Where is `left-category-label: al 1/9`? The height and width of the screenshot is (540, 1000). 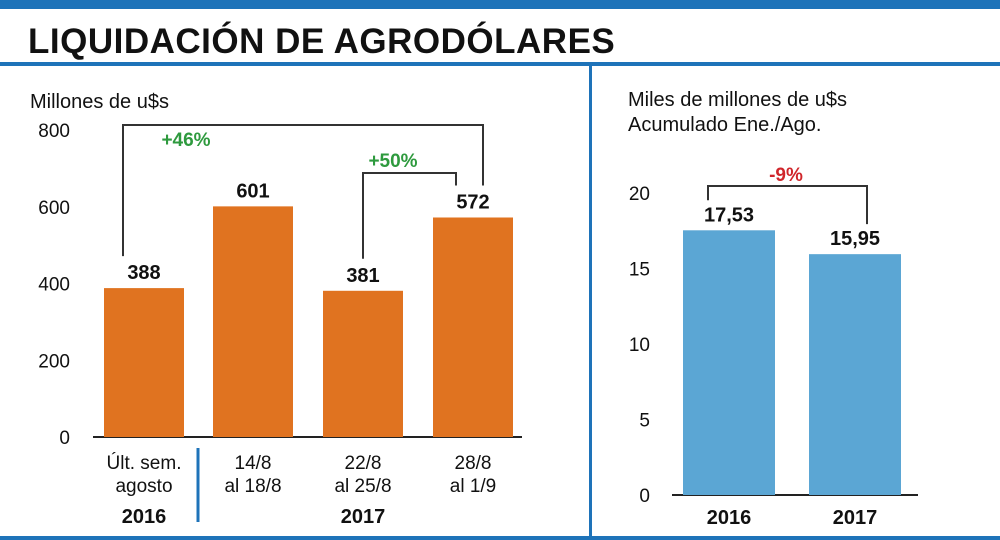
left-category-label: al 1/9 is located at coordinates (473, 486).